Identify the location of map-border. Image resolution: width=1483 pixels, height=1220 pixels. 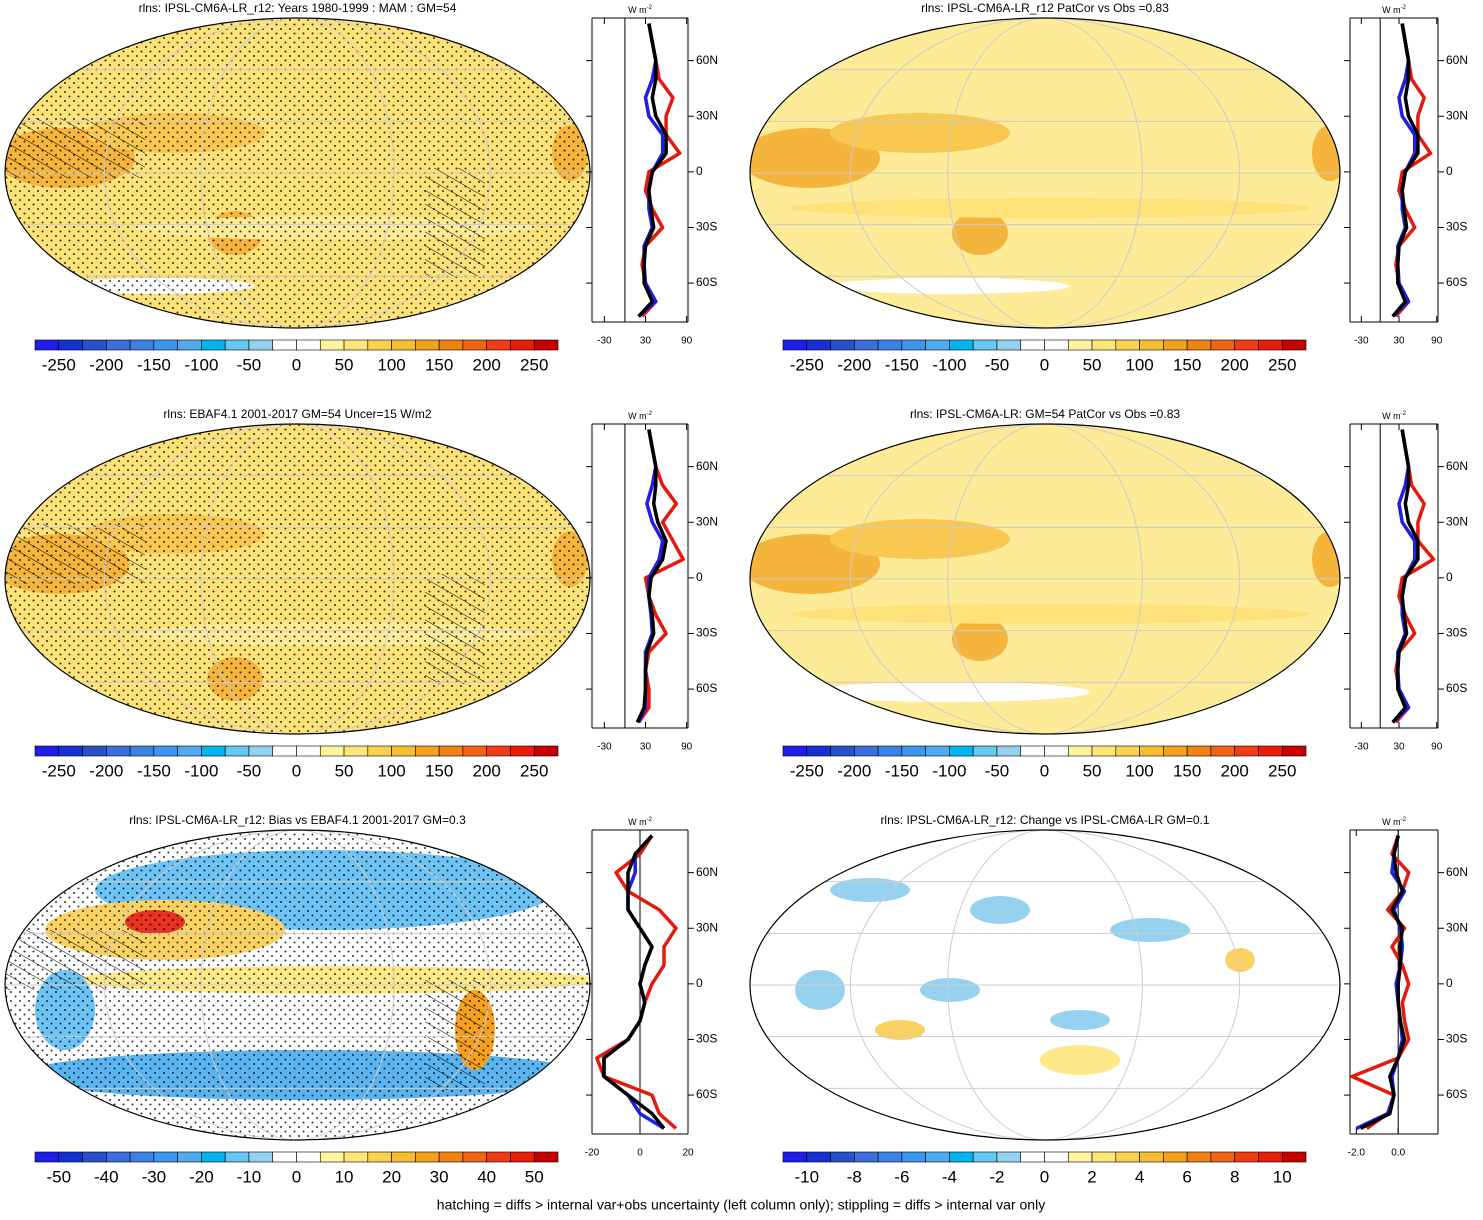
(1045, 985).